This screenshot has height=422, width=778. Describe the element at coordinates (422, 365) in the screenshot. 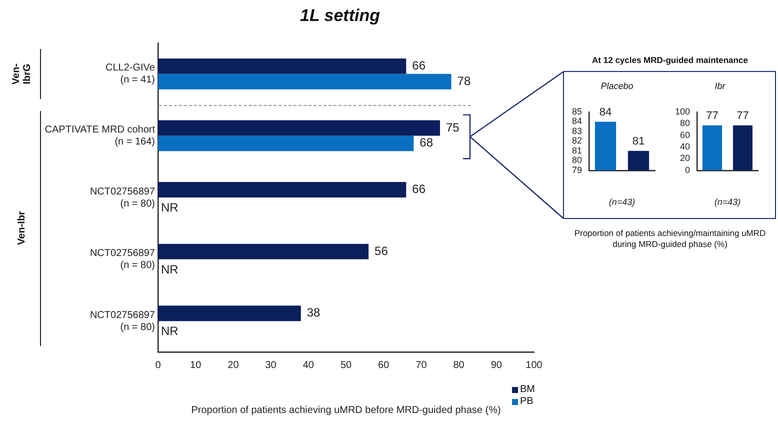

I see `x-tick-label: 70` at that location.